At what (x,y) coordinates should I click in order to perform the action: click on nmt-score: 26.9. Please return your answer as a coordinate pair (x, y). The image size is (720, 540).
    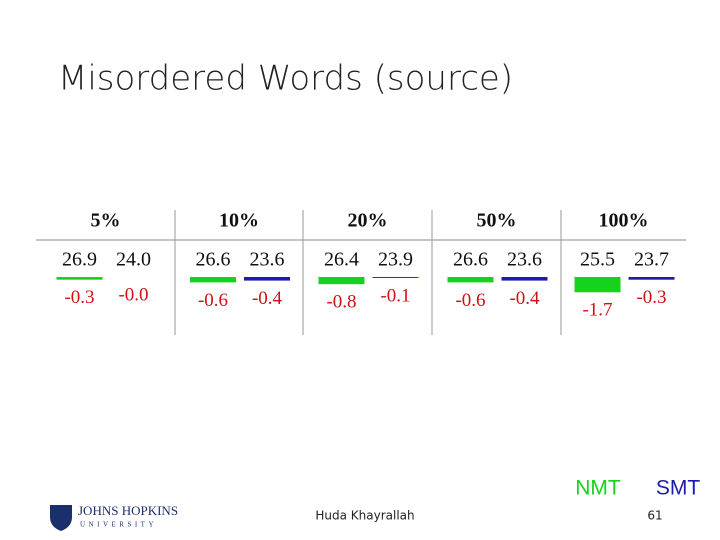
    Looking at the image, I should click on (79, 260).